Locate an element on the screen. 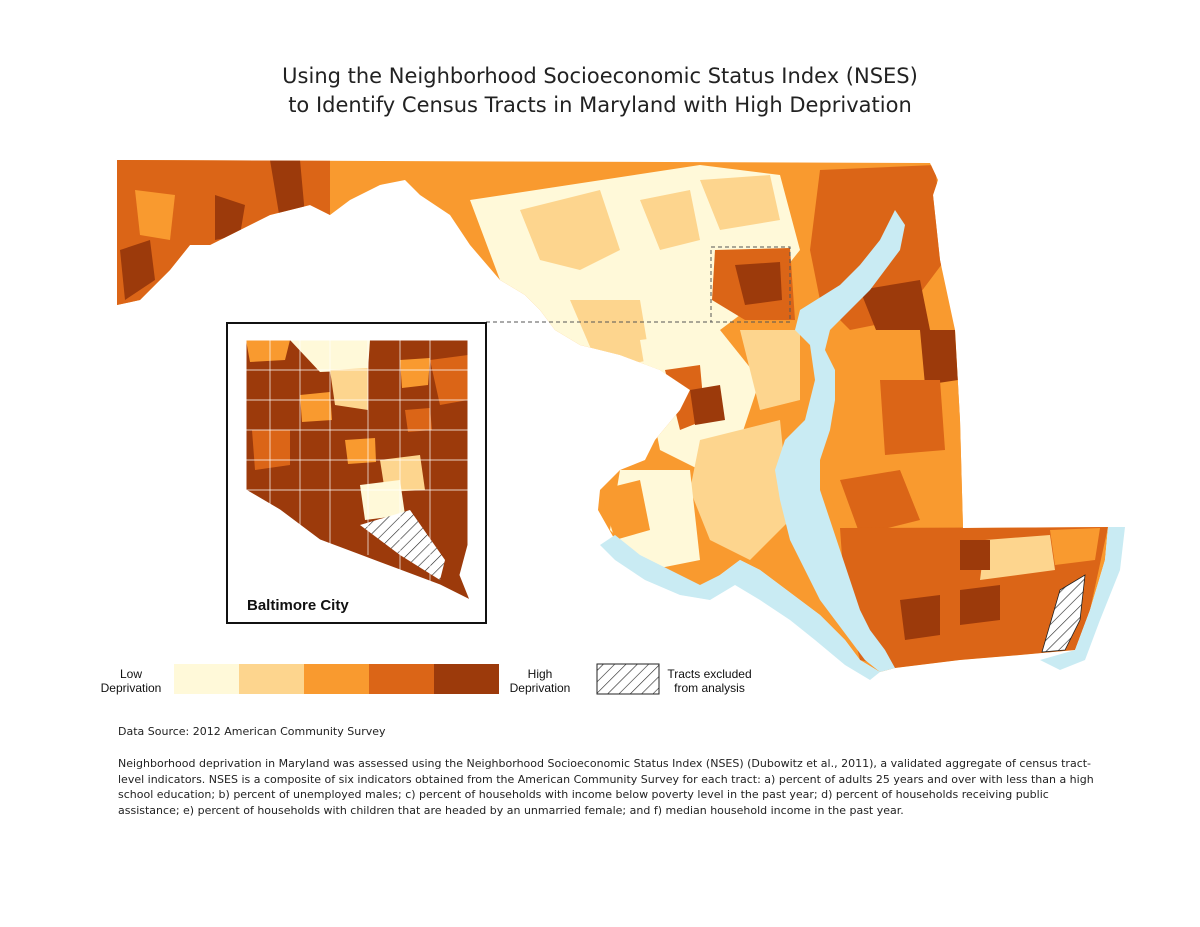  inset-city-outline is located at coordinates (358, 470).